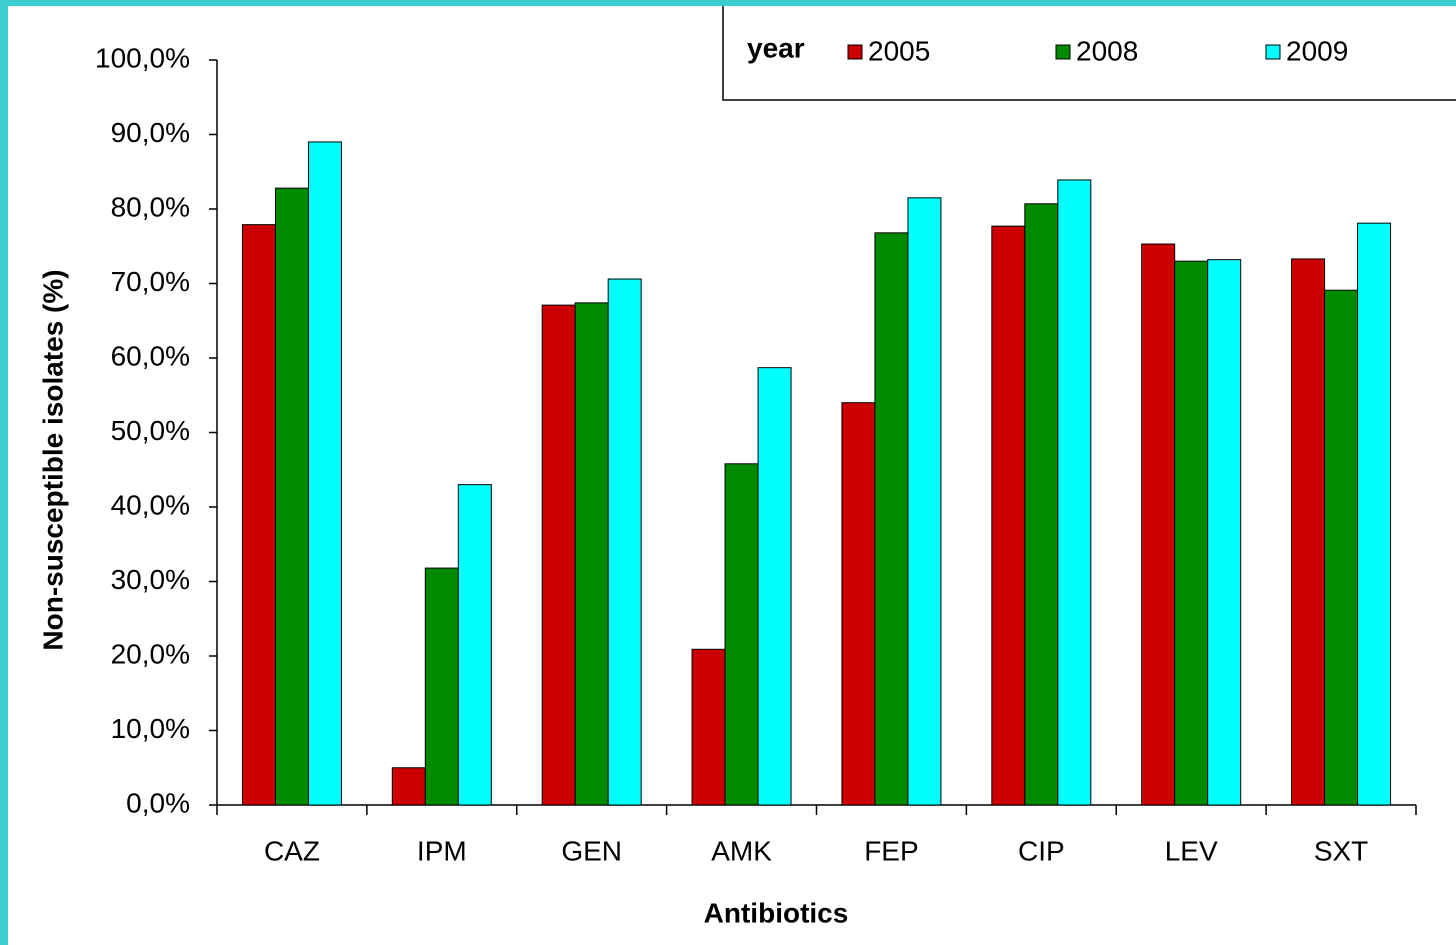 The image size is (1456, 945). What do you see at coordinates (728, 3) in the screenshot?
I see `frame-top` at bounding box center [728, 3].